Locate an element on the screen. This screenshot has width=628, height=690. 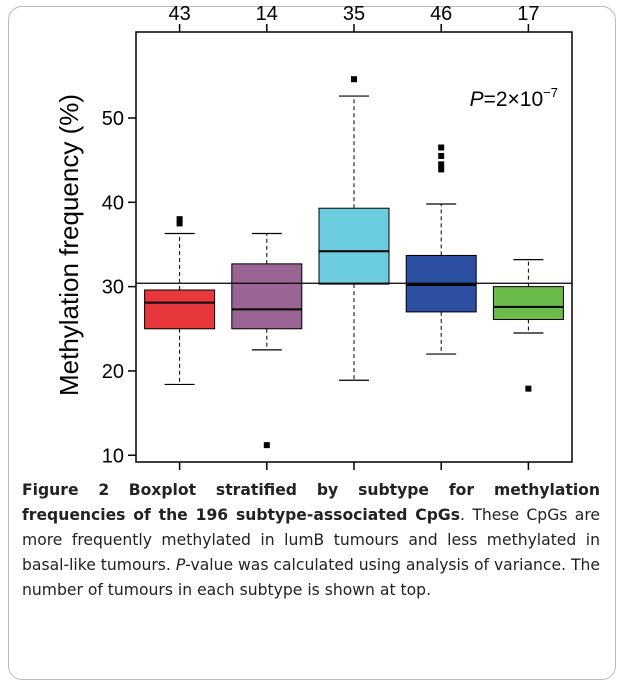
y-tick-label: 10 is located at coordinates (113, 456).